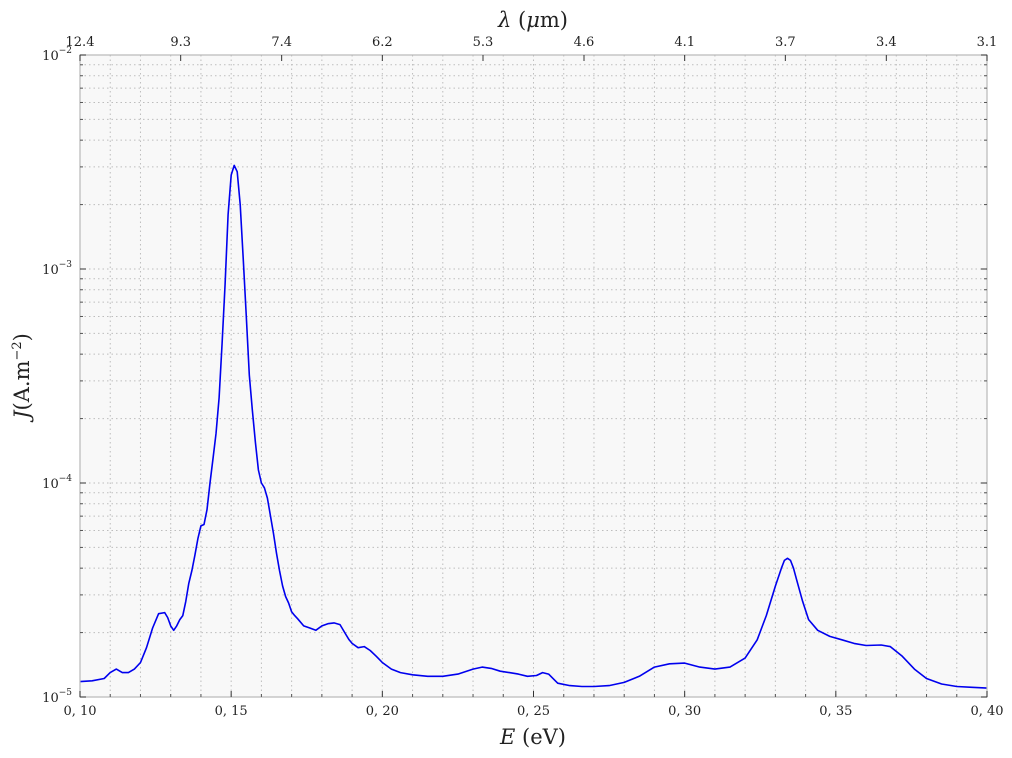  Describe the element at coordinates (57, 55) in the screenshot. I see `y-tick-label: 10⁻²` at that location.